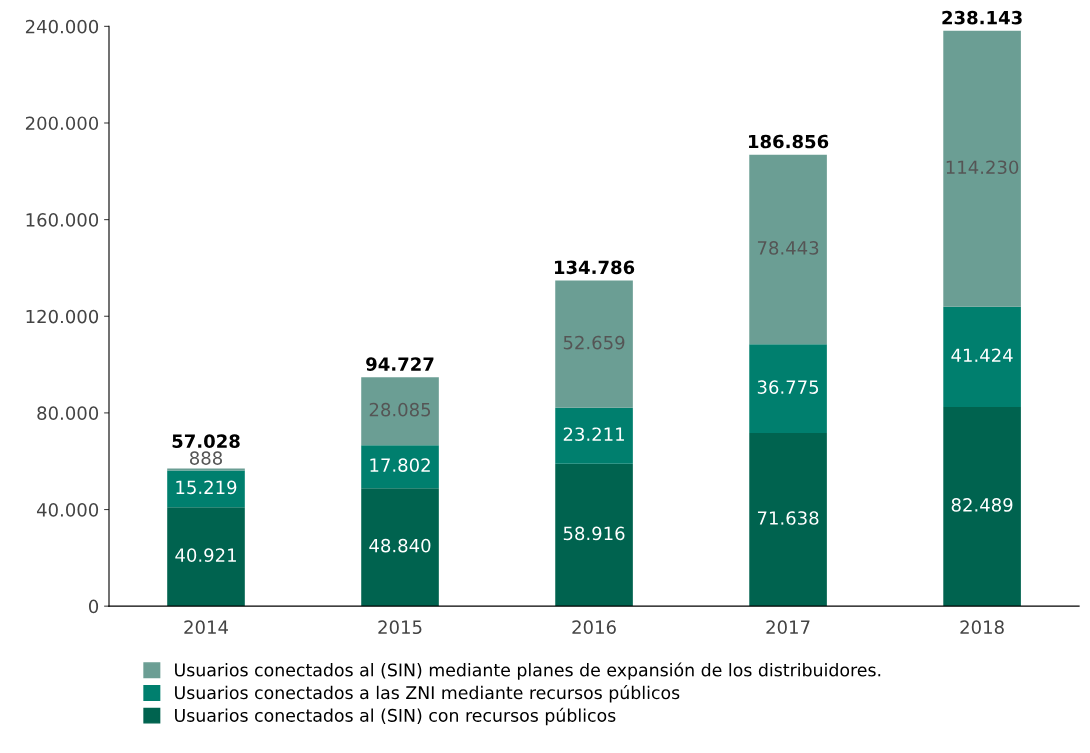 This screenshot has width=1090, height=753. I want to click on data-label: 36.775, so click(788, 387).